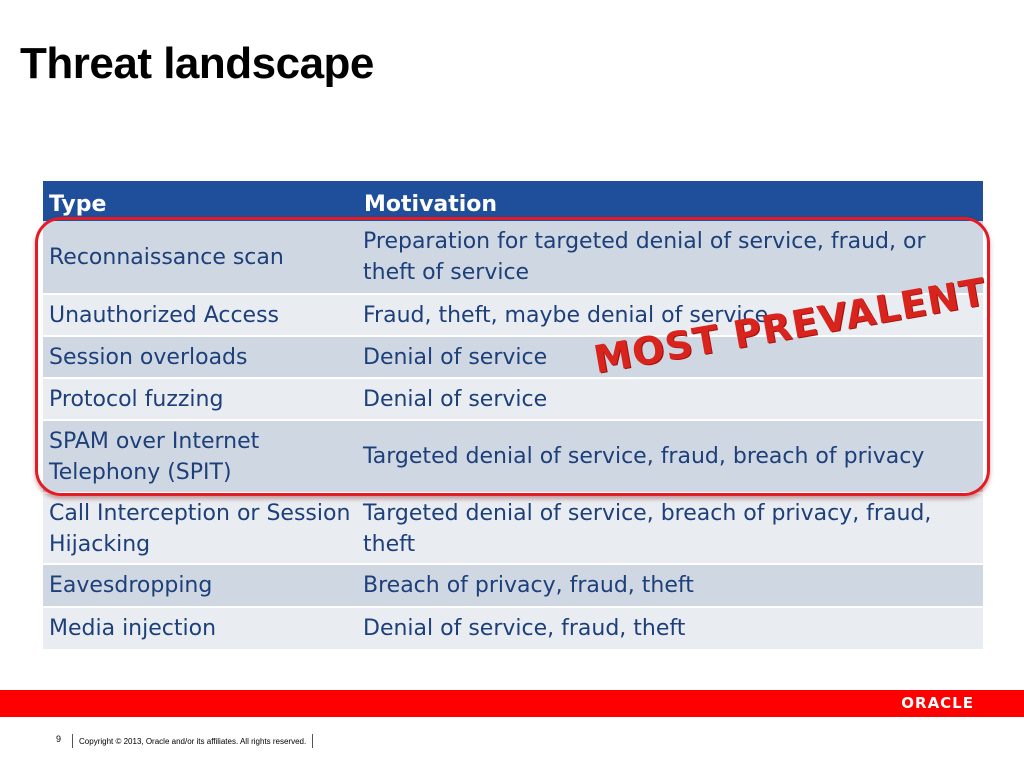  What do you see at coordinates (200, 258) in the screenshot?
I see `row-type: Reconnaissance scan` at bounding box center [200, 258].